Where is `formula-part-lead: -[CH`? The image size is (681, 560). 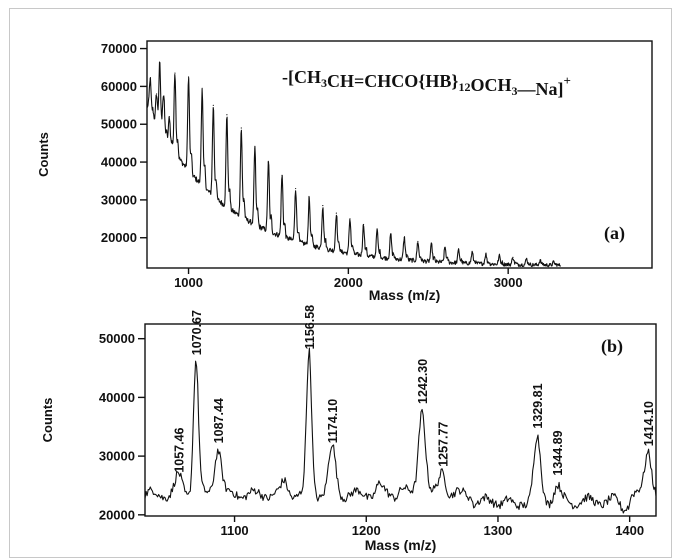 formula-part-lead: -[CH is located at coordinates (301, 77).